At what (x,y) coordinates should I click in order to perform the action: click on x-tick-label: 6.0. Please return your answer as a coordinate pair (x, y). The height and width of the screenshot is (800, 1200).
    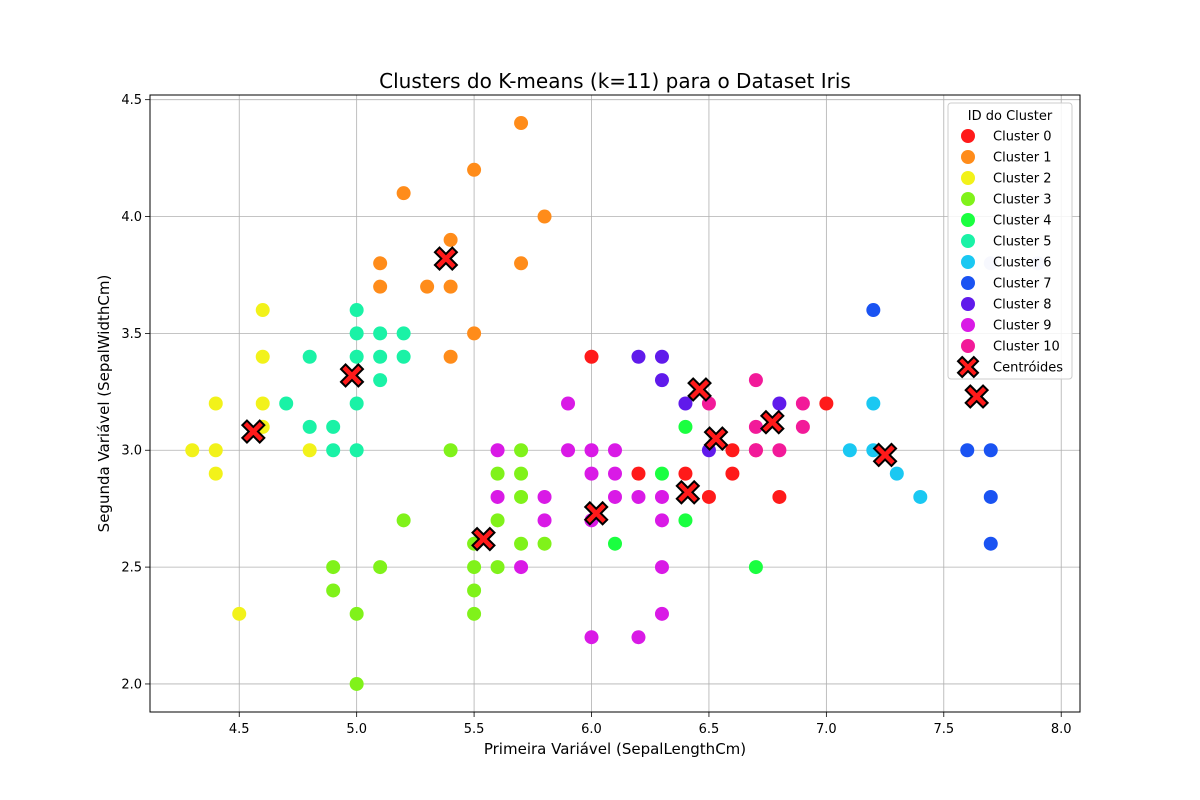
    Looking at the image, I should click on (591, 729).